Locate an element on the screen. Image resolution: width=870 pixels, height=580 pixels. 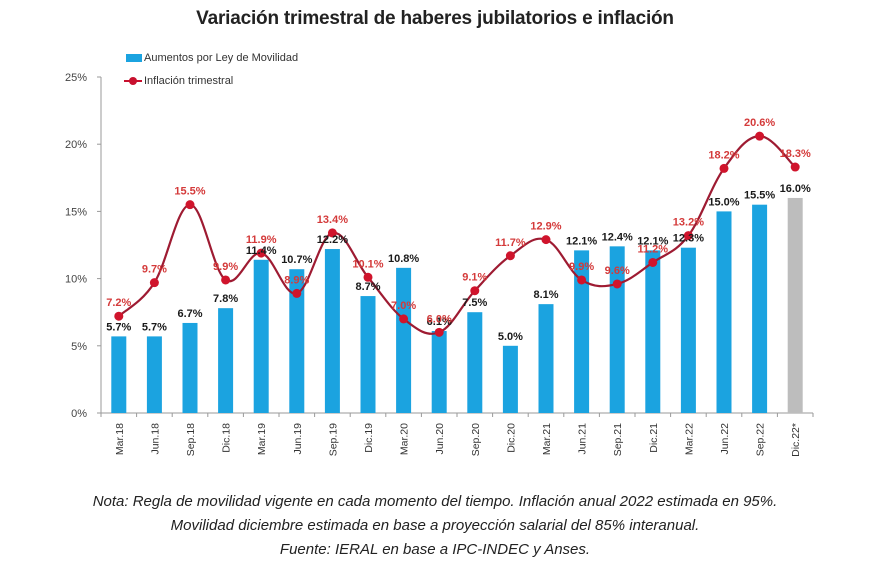
x-tick-label: Sep.20 is located at coordinates (476, 439).